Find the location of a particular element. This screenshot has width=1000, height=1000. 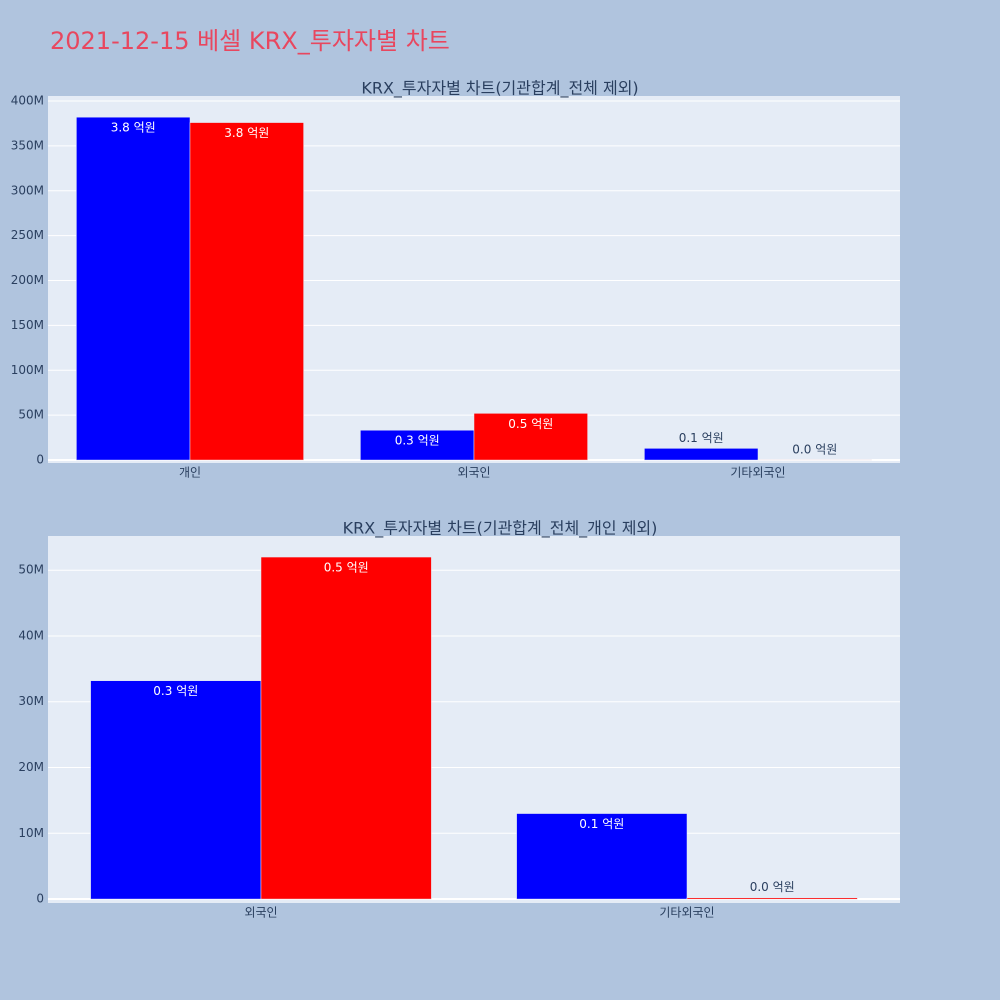

y-tick-label: 300M is located at coordinates (27, 190).